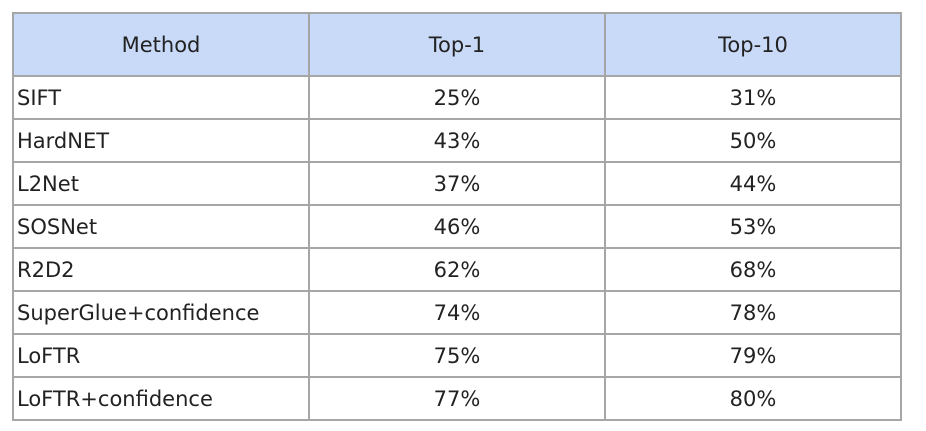 The width and height of the screenshot is (926, 431). What do you see at coordinates (161, 312) in the screenshot?
I see `method-cell: SuperGlue+confidence` at bounding box center [161, 312].